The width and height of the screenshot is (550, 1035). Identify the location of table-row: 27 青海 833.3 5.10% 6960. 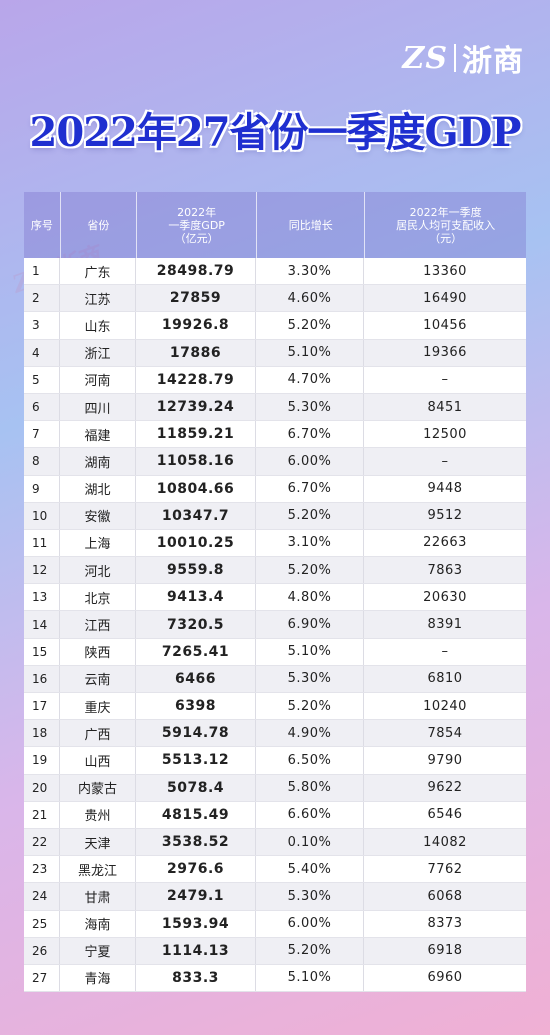
(275, 978).